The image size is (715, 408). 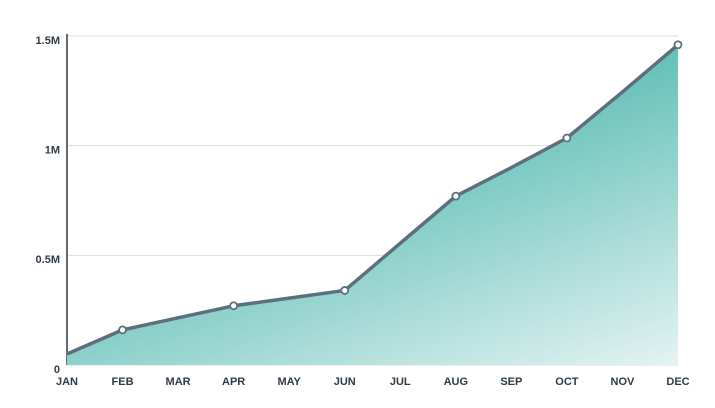 I want to click on x-tick-label: APR, so click(x=233, y=382).